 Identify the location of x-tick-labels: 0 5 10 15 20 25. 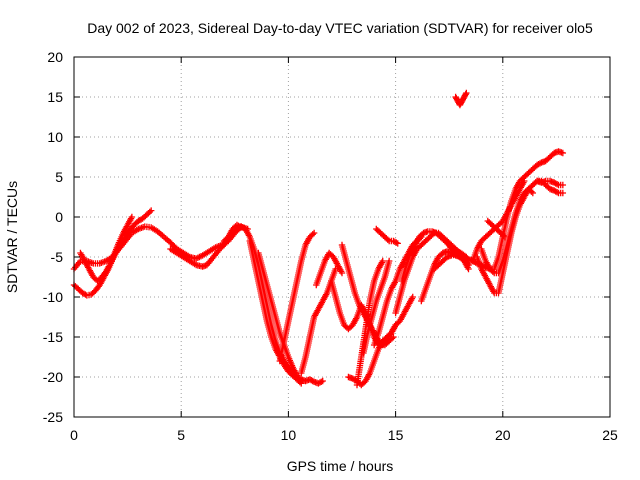
(344, 435).